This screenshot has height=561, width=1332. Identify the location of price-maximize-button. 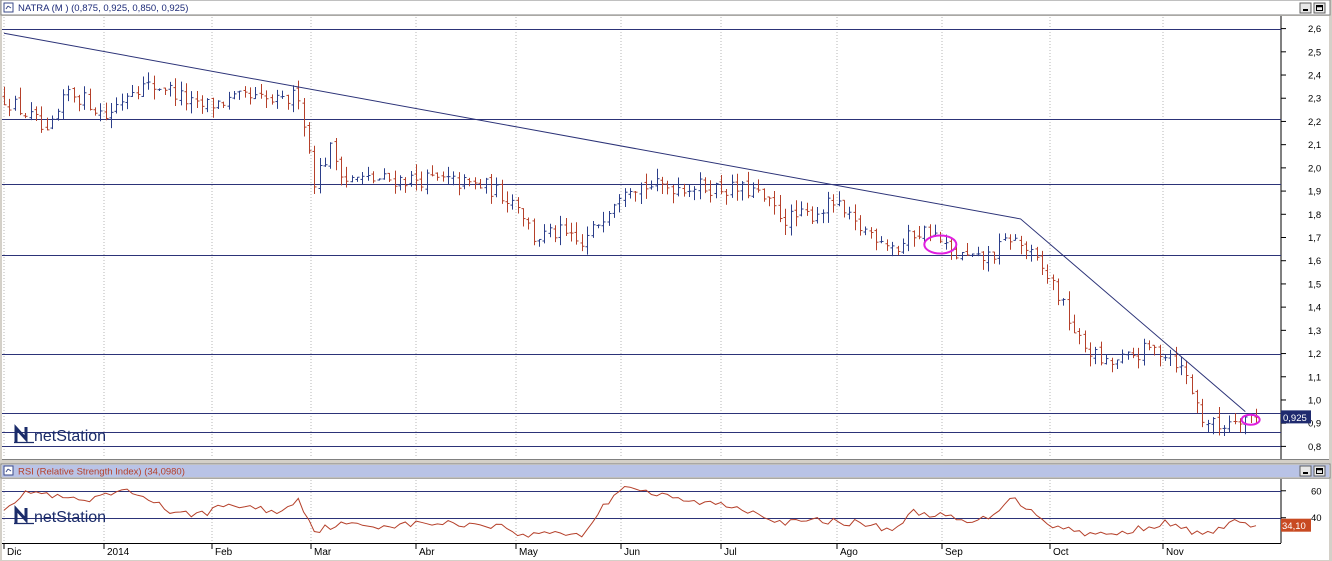
(1319, 8).